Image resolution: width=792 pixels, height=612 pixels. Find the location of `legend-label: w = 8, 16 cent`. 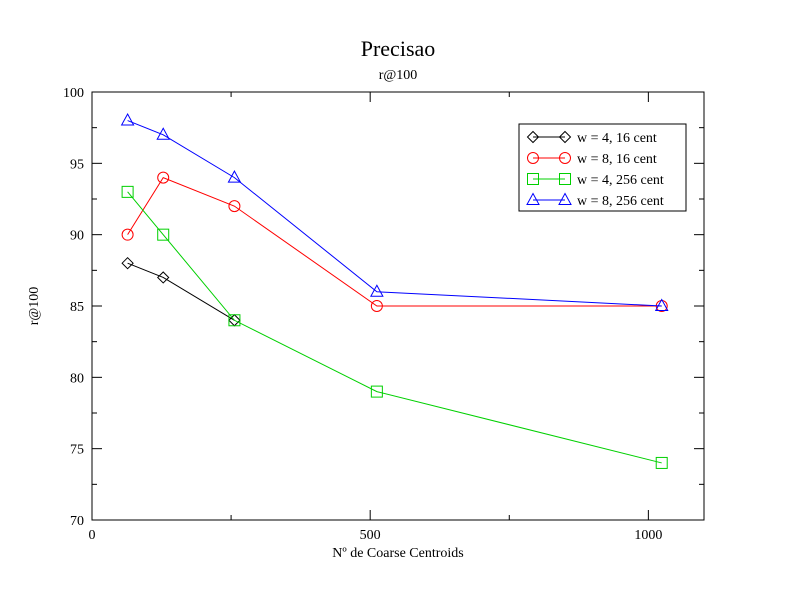

legend-label: w = 8, 16 cent is located at coordinates (617, 159).